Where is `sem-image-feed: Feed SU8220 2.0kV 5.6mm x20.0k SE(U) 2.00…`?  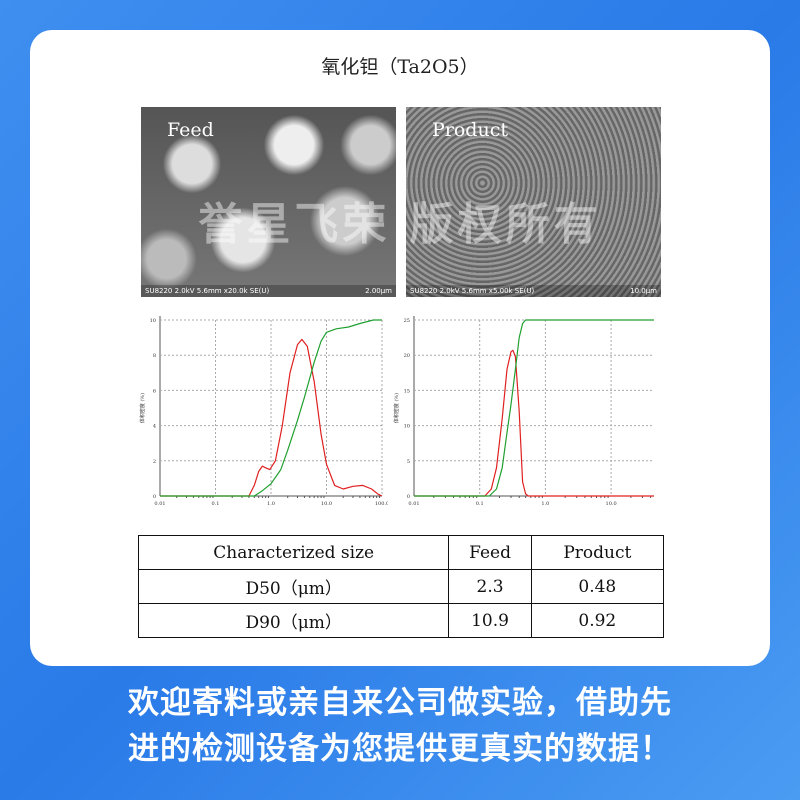 sem-image-feed: Feed SU8220 2.0kV 5.6mm x20.0k SE(U) 2.00… is located at coordinates (268, 202).